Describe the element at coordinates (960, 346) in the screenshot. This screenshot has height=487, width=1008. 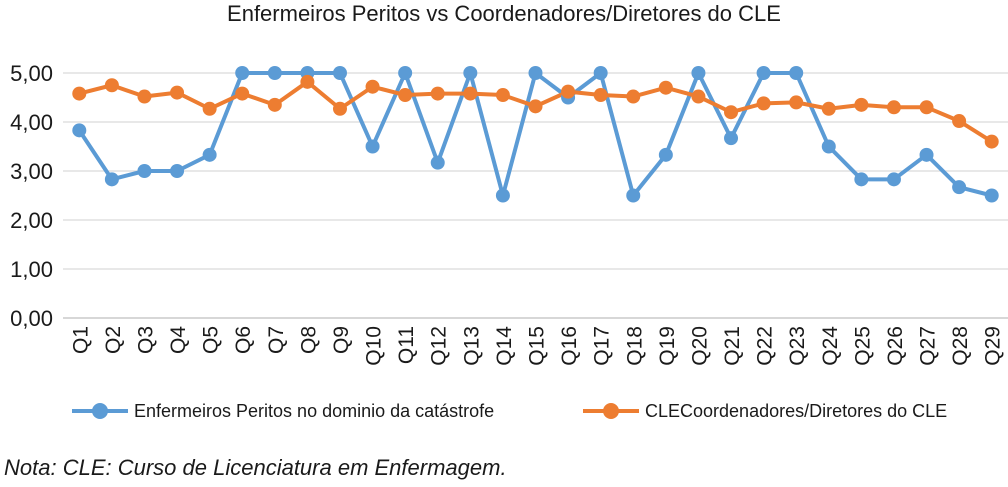
I see `x-tick-label: Q28` at that location.